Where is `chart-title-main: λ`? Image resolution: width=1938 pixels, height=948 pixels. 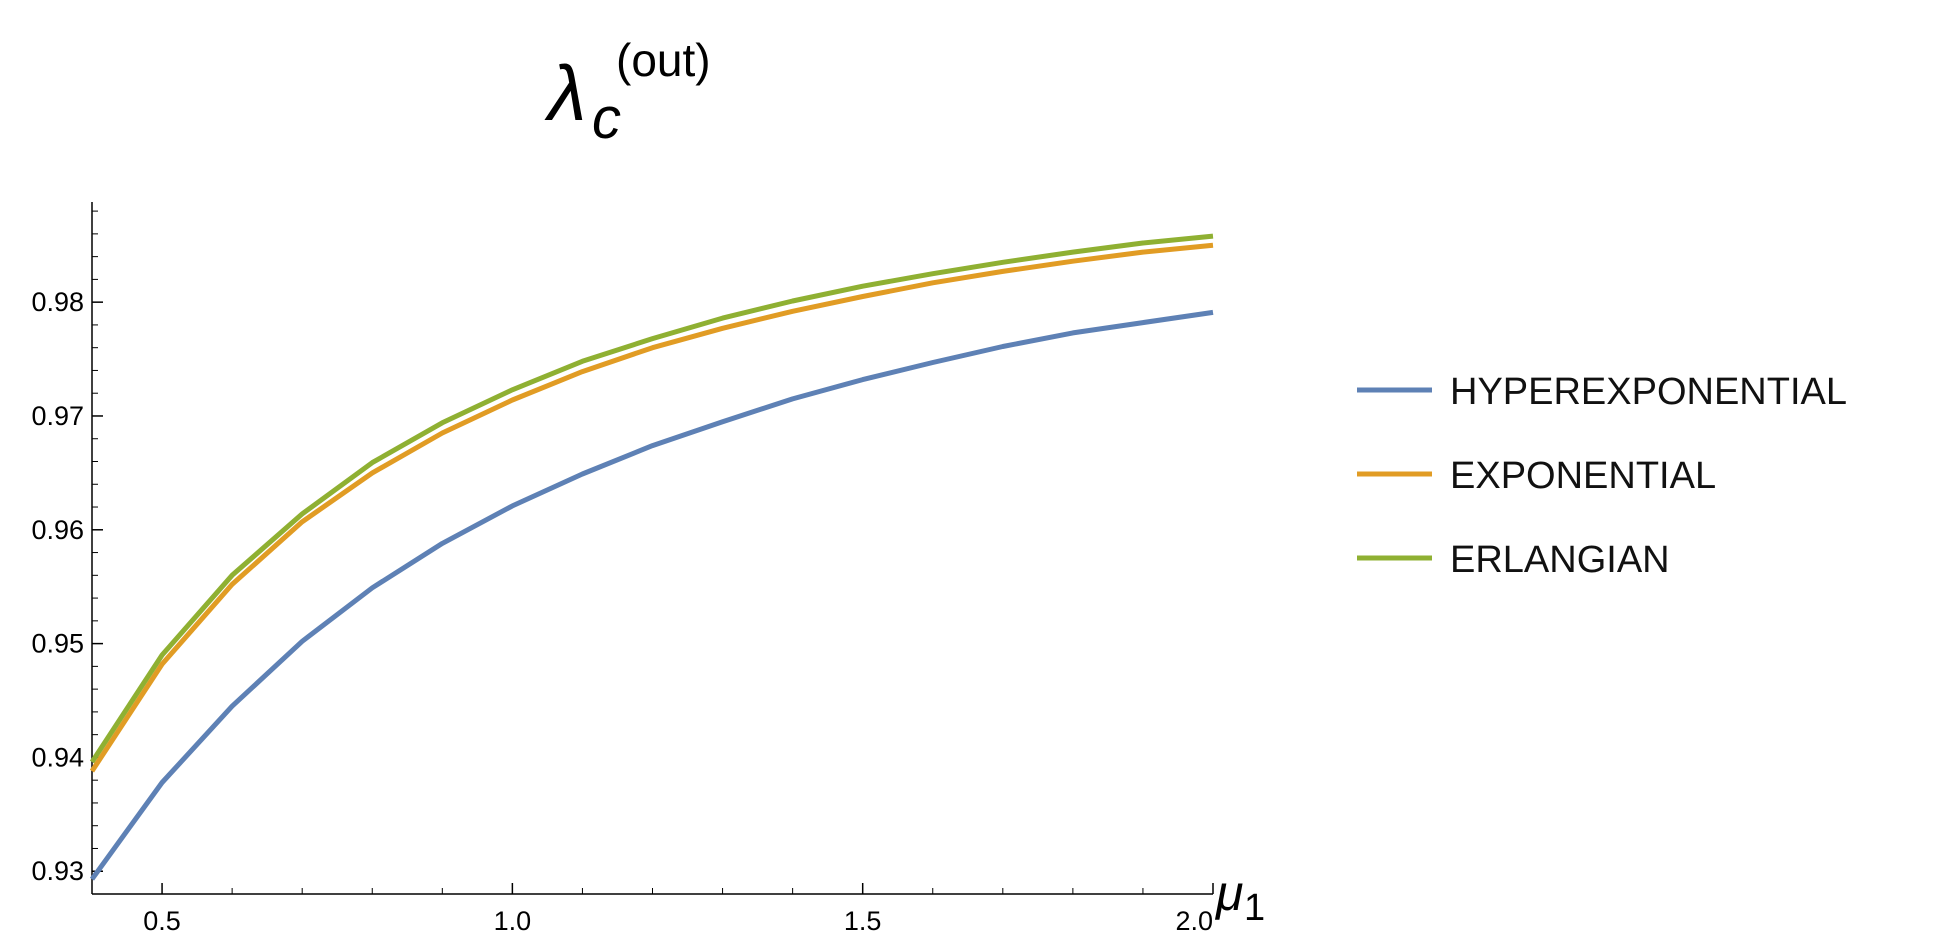
chart-title-main: λ is located at coordinates (565, 93).